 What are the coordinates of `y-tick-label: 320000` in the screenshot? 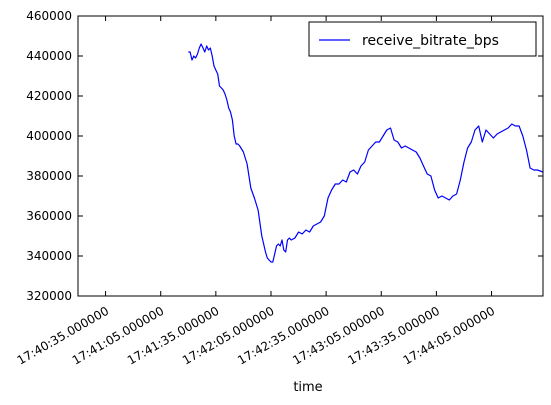 It's located at (49, 296).